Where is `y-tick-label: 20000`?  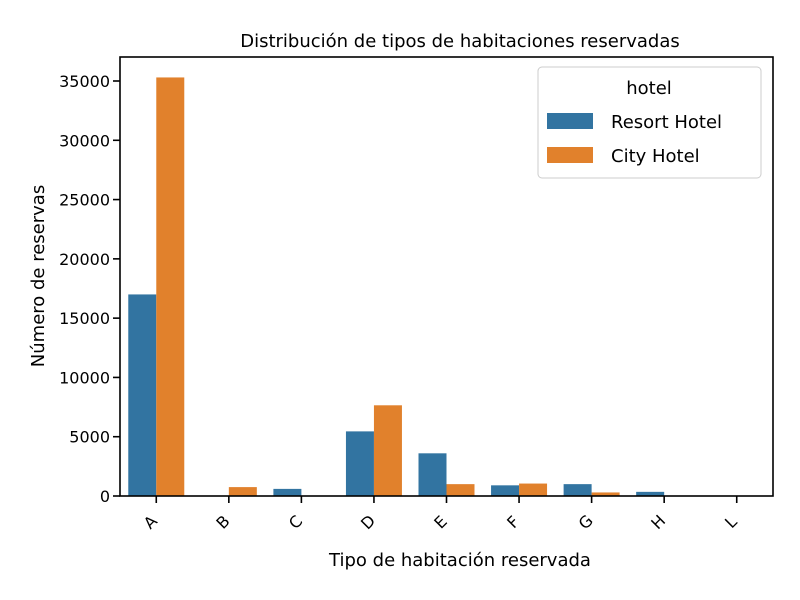 y-tick-label: 20000 is located at coordinates (84, 259).